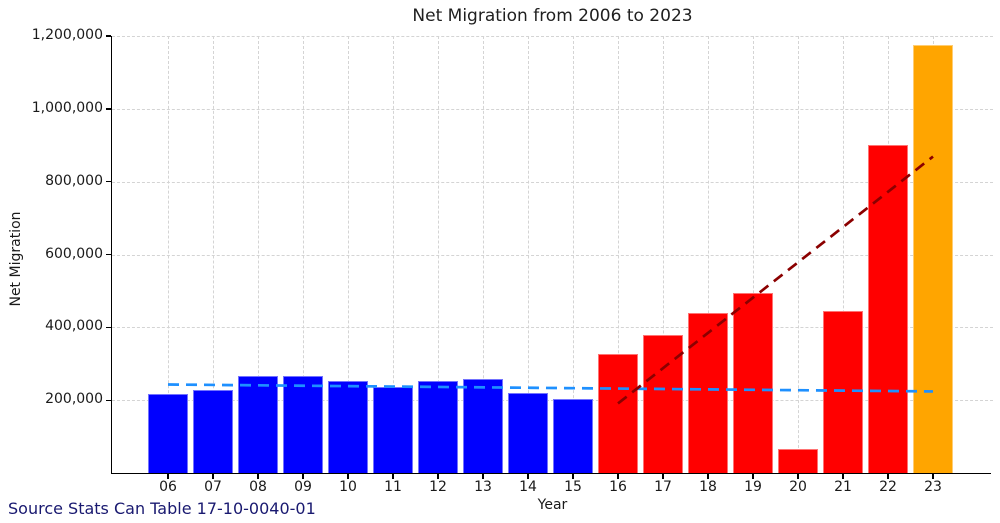 Image resolution: width=1000 pixels, height=523 pixels. Describe the element at coordinates (213, 487) in the screenshot. I see `x-tick-label: 07` at that location.